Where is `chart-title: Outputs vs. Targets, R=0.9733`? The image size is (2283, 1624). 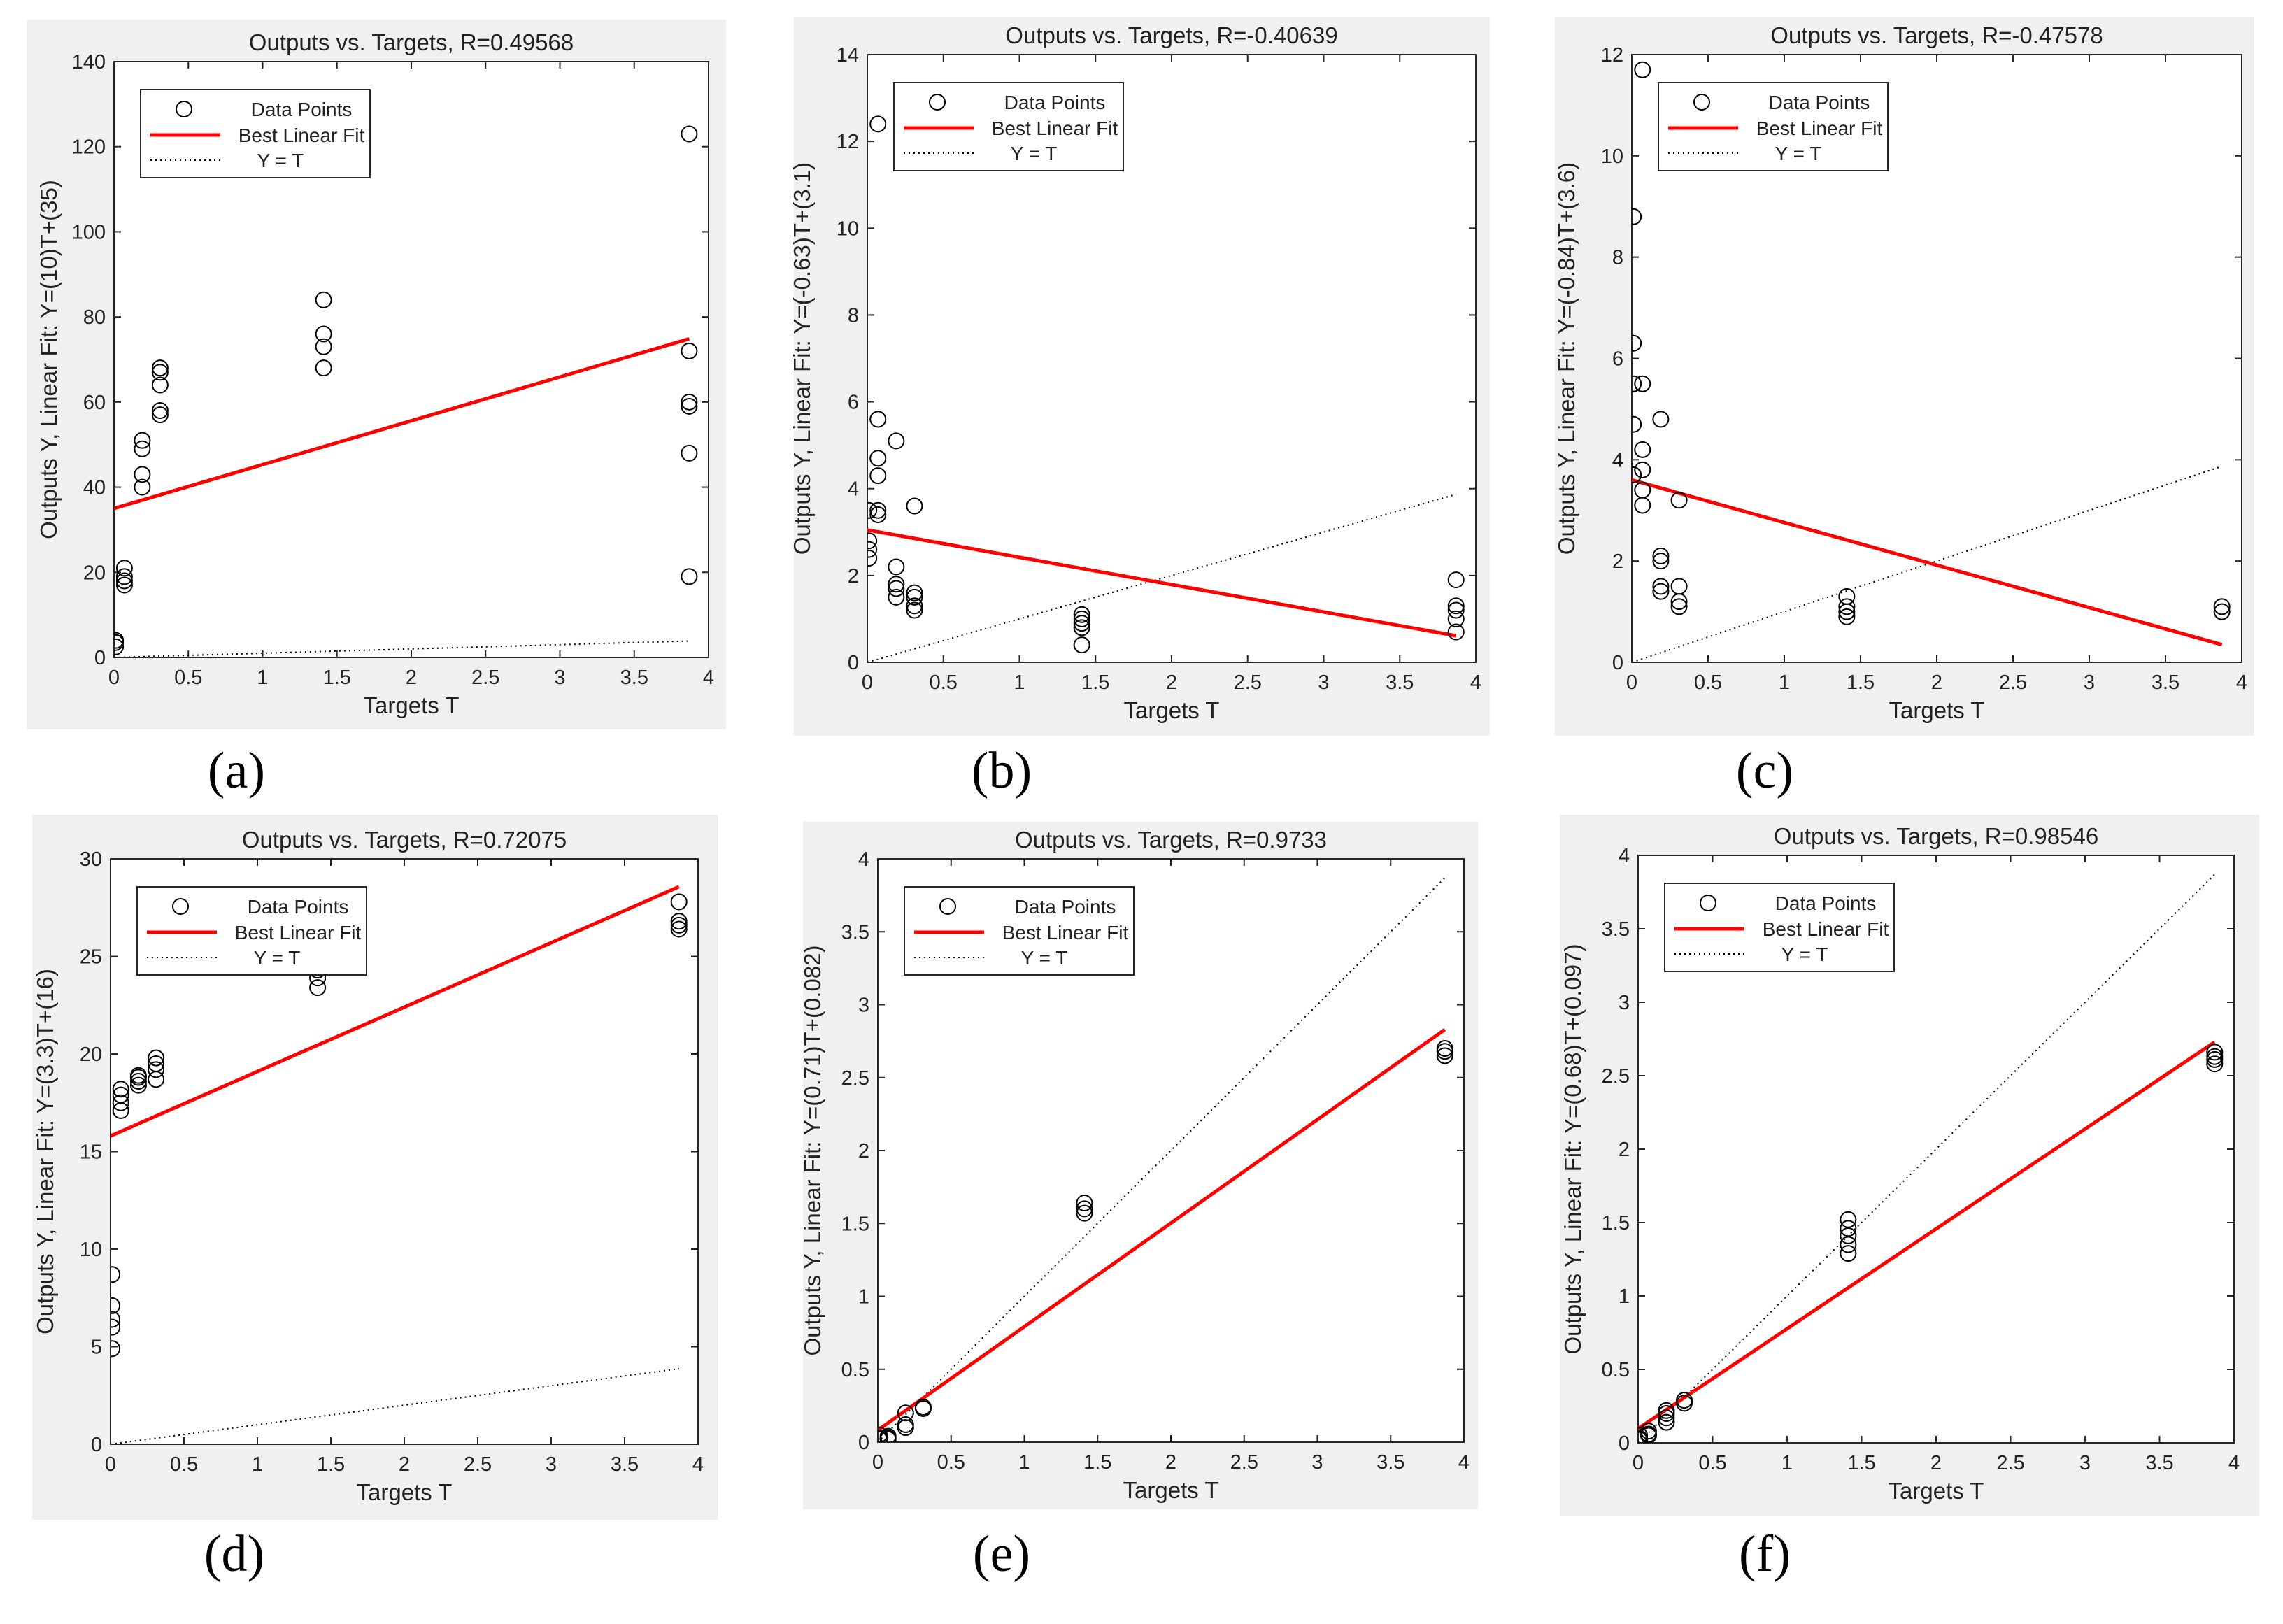
chart-title: Outputs vs. Targets, R=0.9733 is located at coordinates (1171, 840).